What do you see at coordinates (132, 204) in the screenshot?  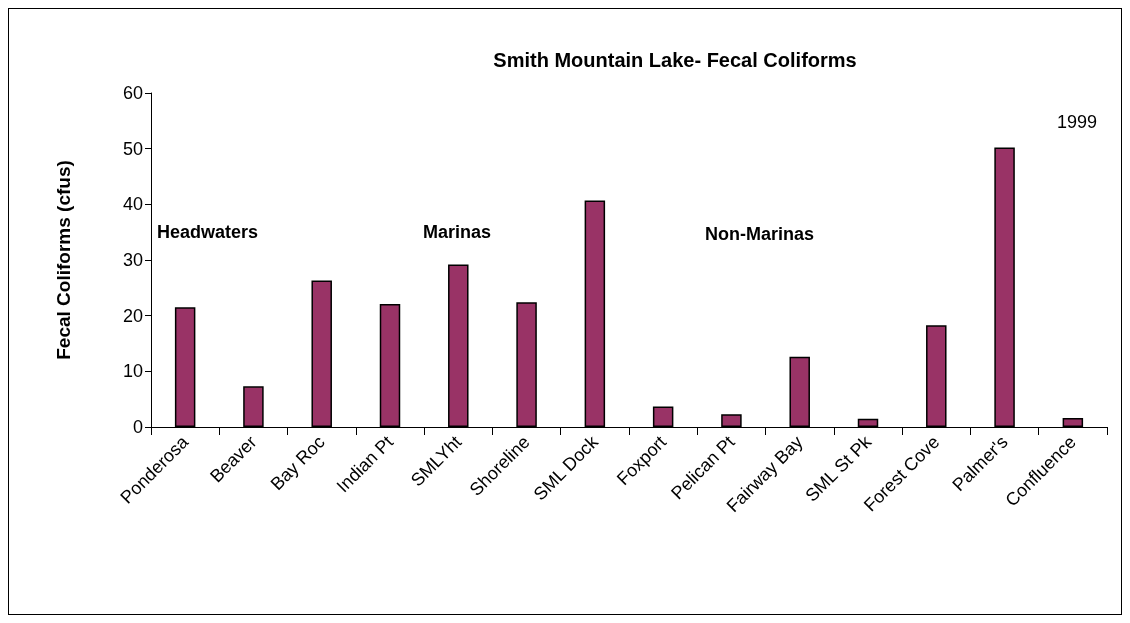 I see `y-tick-label: 40` at bounding box center [132, 204].